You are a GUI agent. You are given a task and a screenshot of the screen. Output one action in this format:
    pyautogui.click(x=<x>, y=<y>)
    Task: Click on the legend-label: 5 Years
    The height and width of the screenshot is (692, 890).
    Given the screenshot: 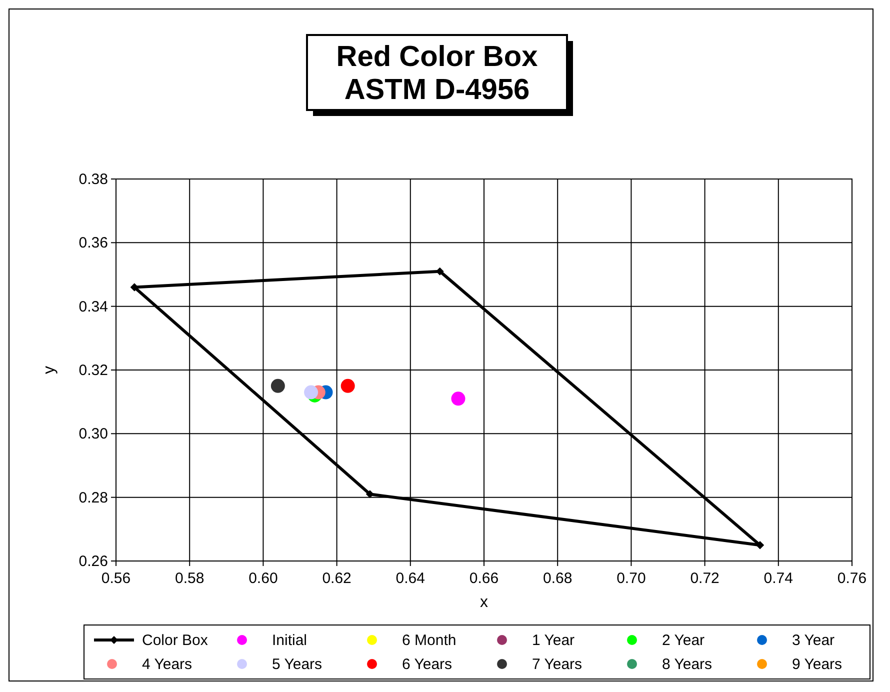 What is the action you would take?
    pyautogui.click(x=297, y=664)
    